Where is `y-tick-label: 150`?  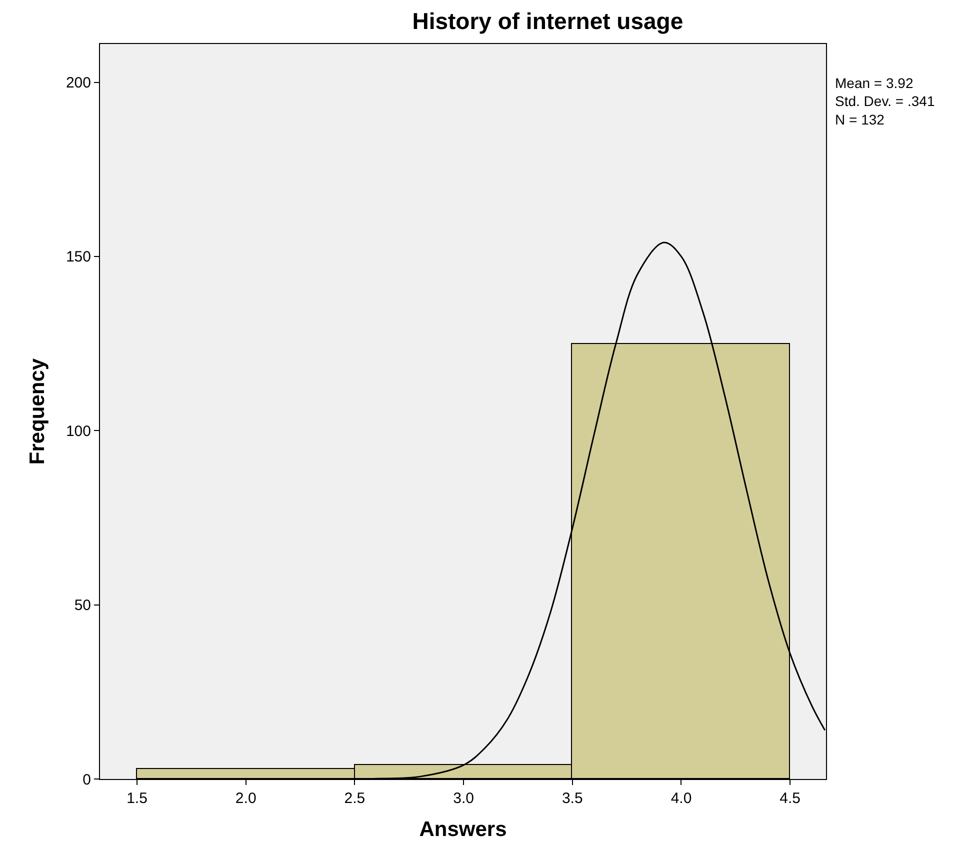
y-tick-label: 150 is located at coordinates (78, 257).